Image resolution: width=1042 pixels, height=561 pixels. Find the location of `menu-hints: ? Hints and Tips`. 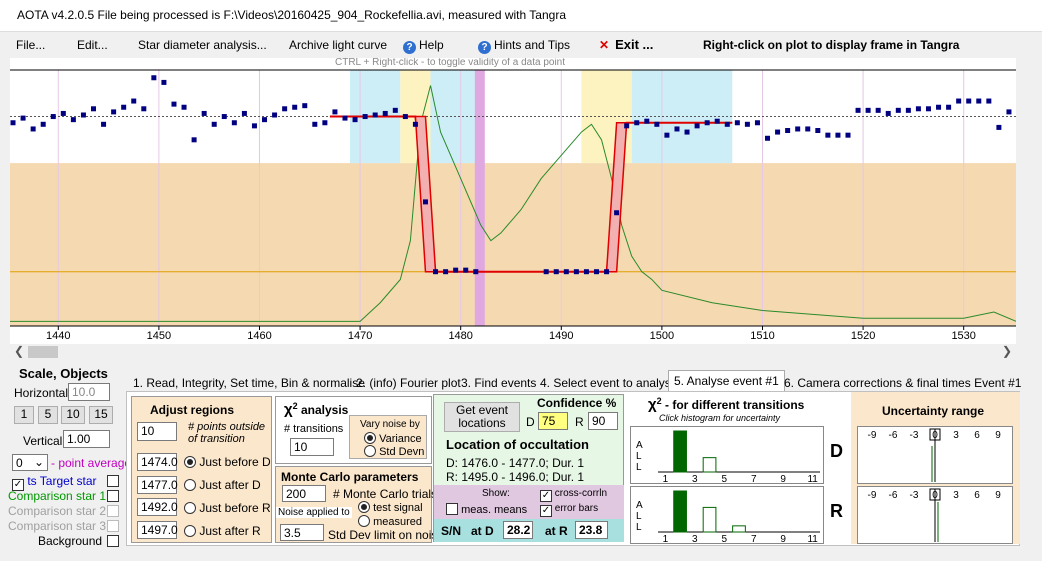

menu-hints: ? Hints and Tips is located at coordinates (524, 46).